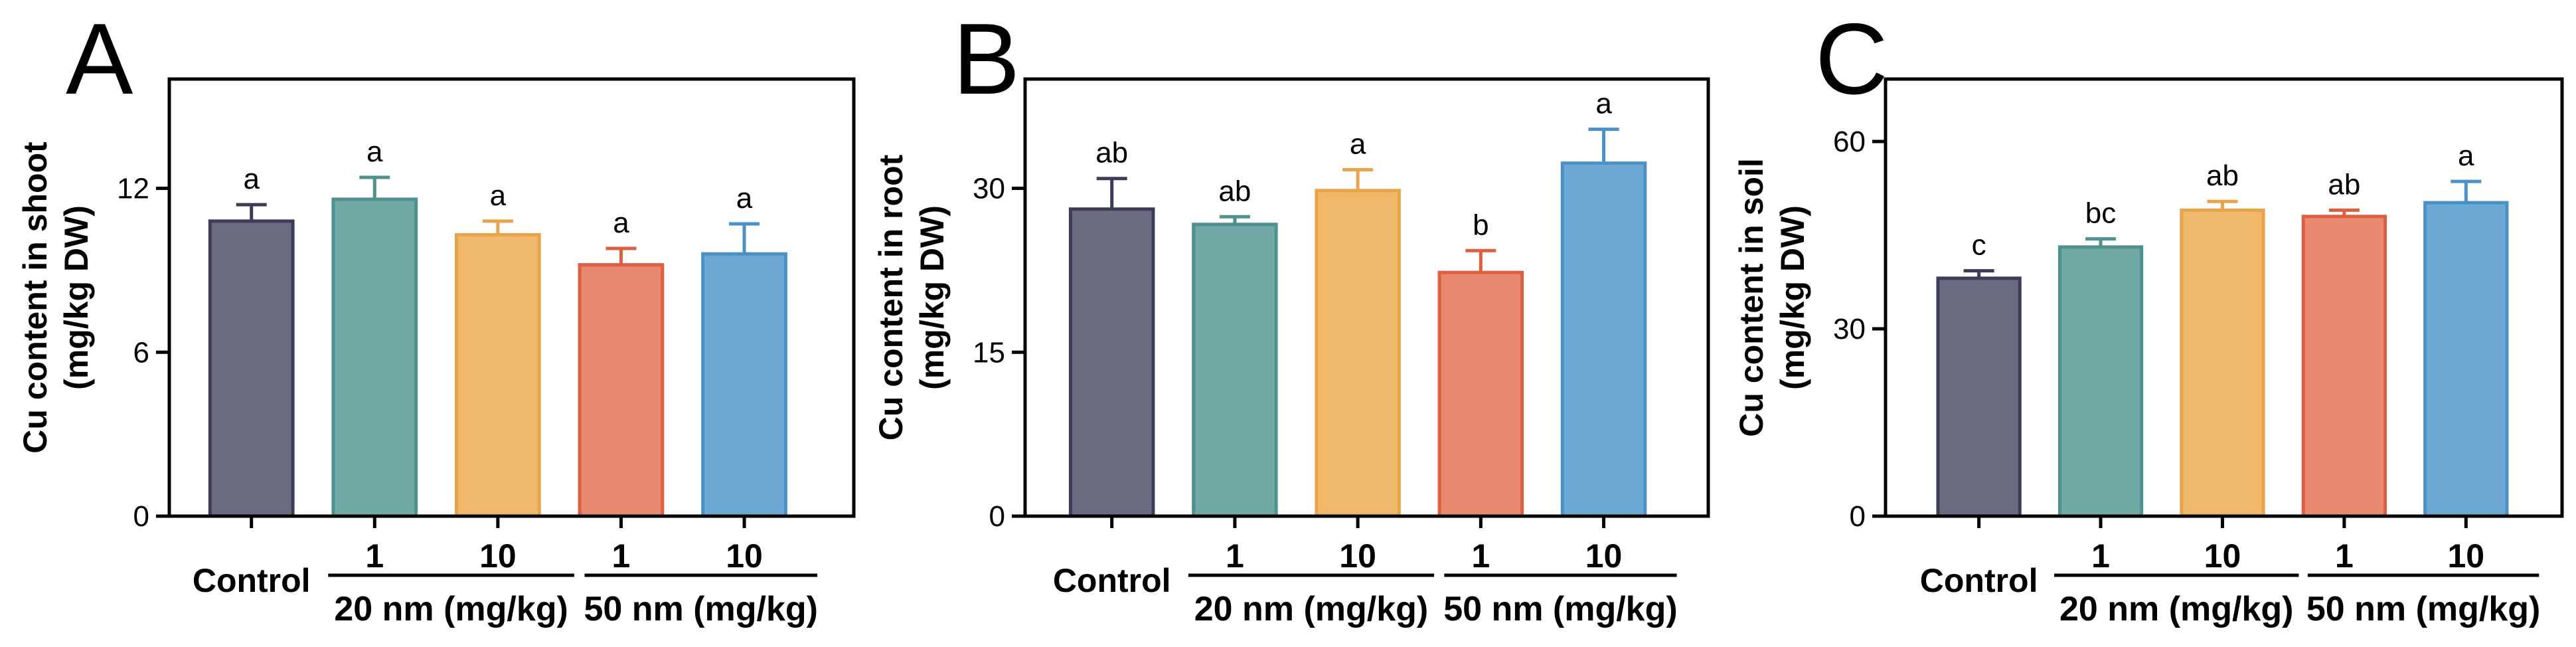 This screenshot has width=2576, height=647. What do you see at coordinates (2100, 214) in the screenshot?
I see `significance-letter: bc` at bounding box center [2100, 214].